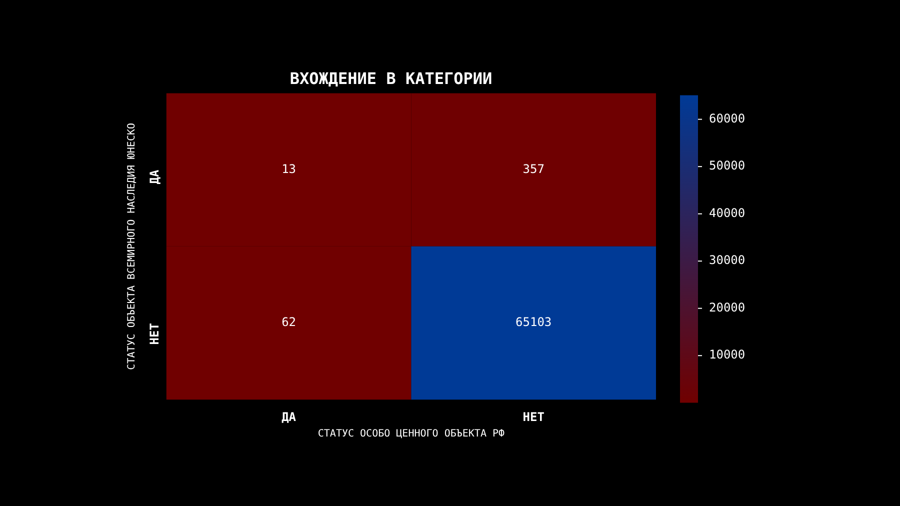 The width and height of the screenshot is (900, 506). What do you see at coordinates (727, 165) in the screenshot?
I see `color-bar-label: 50000` at bounding box center [727, 165].